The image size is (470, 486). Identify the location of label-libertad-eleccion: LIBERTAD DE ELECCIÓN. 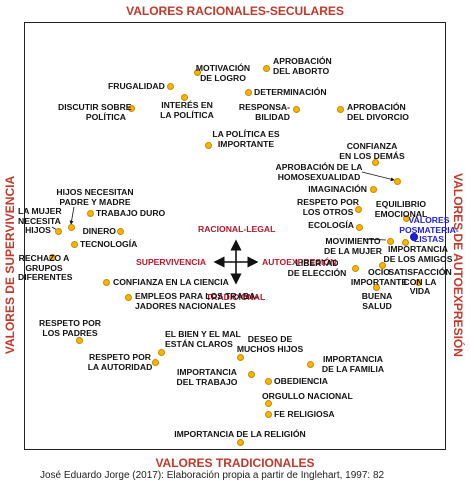
(317, 268).